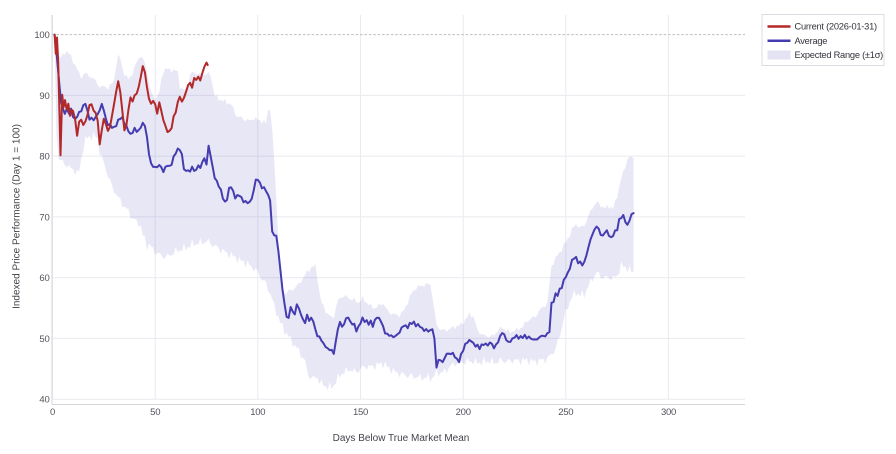 Image resolution: width=896 pixels, height=454 pixels. What do you see at coordinates (401, 438) in the screenshot?
I see `svg-text: Days Below True Market Mean` at bounding box center [401, 438].